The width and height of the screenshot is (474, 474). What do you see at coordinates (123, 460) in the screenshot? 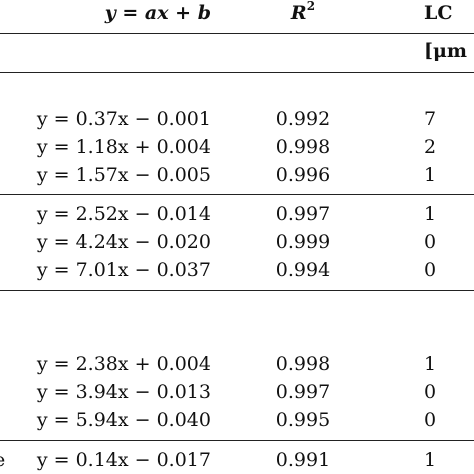
I see `equation-cell: y = 0.14x − 0.017` at bounding box center [123, 460].